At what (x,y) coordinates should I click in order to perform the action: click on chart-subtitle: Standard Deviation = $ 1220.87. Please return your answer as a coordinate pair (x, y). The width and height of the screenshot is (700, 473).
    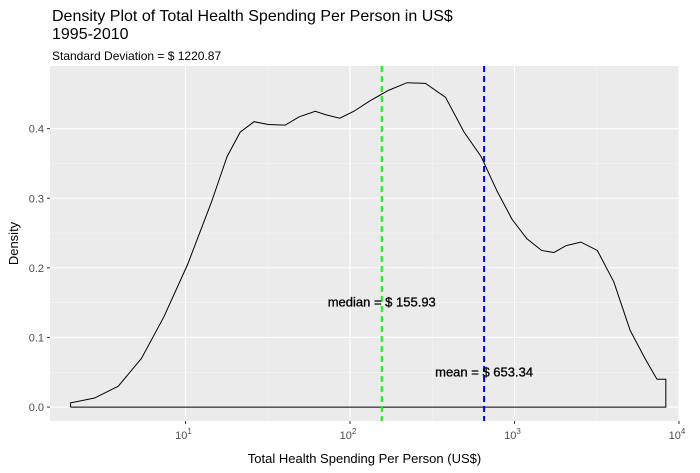
    Looking at the image, I should click on (137, 56).